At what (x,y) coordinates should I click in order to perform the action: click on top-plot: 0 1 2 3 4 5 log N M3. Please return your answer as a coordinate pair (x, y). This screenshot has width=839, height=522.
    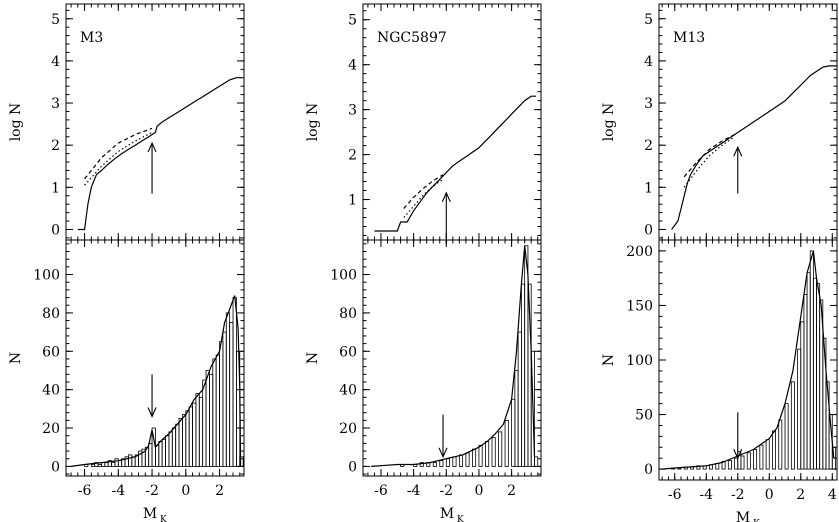
    Looking at the image, I should click on (126, 122).